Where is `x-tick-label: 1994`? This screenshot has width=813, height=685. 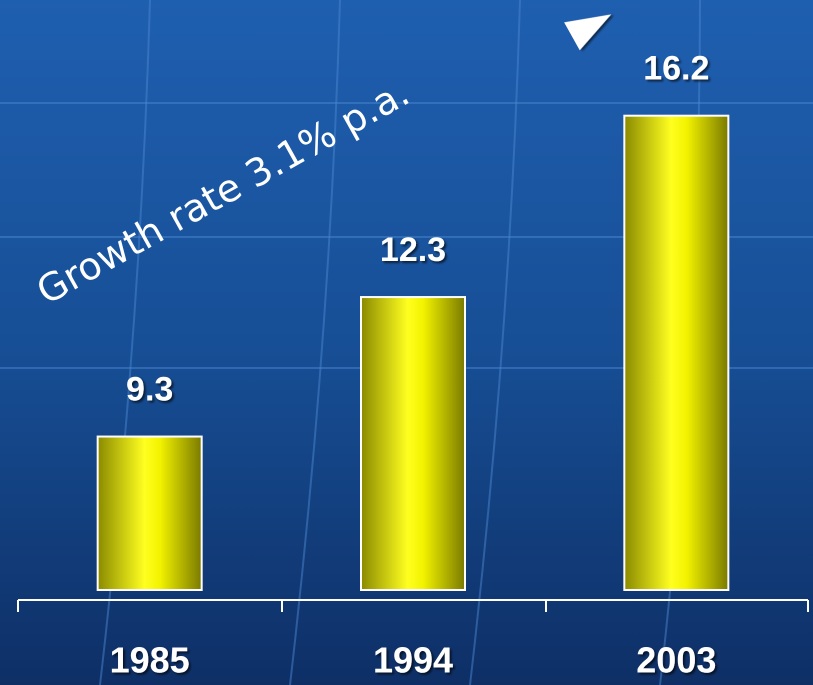 x-tick-label: 1994 is located at coordinates (413, 660).